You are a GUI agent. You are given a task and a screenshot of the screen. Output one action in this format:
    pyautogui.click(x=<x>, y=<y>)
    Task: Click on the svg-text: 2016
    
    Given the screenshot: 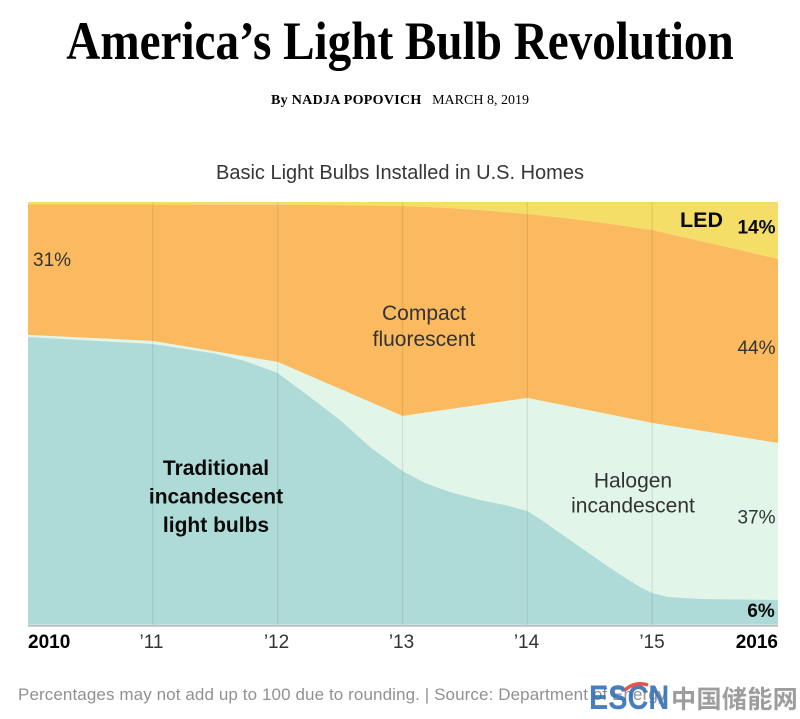 What is the action you would take?
    pyautogui.click(x=757, y=642)
    